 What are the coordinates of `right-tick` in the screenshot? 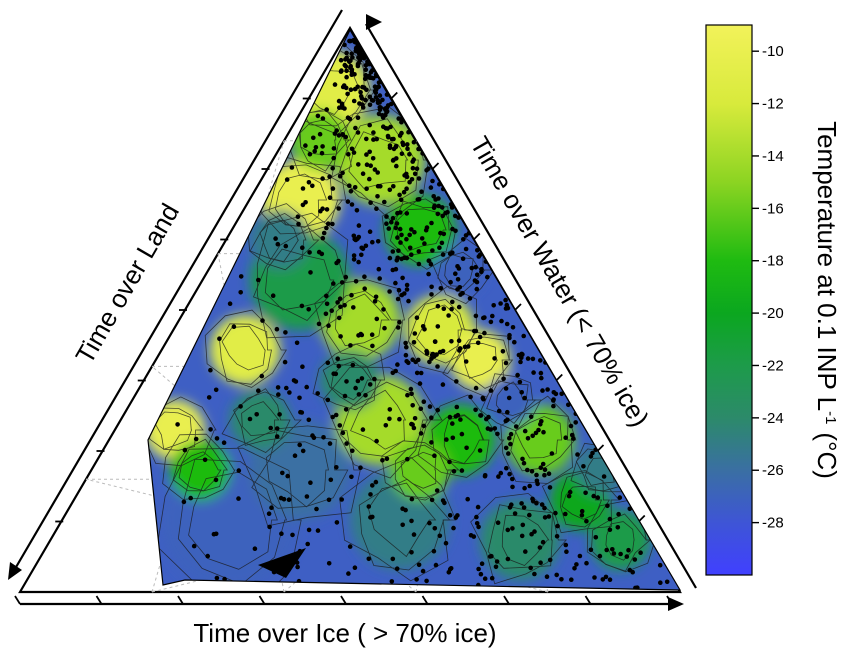 It's located at (642, 518).